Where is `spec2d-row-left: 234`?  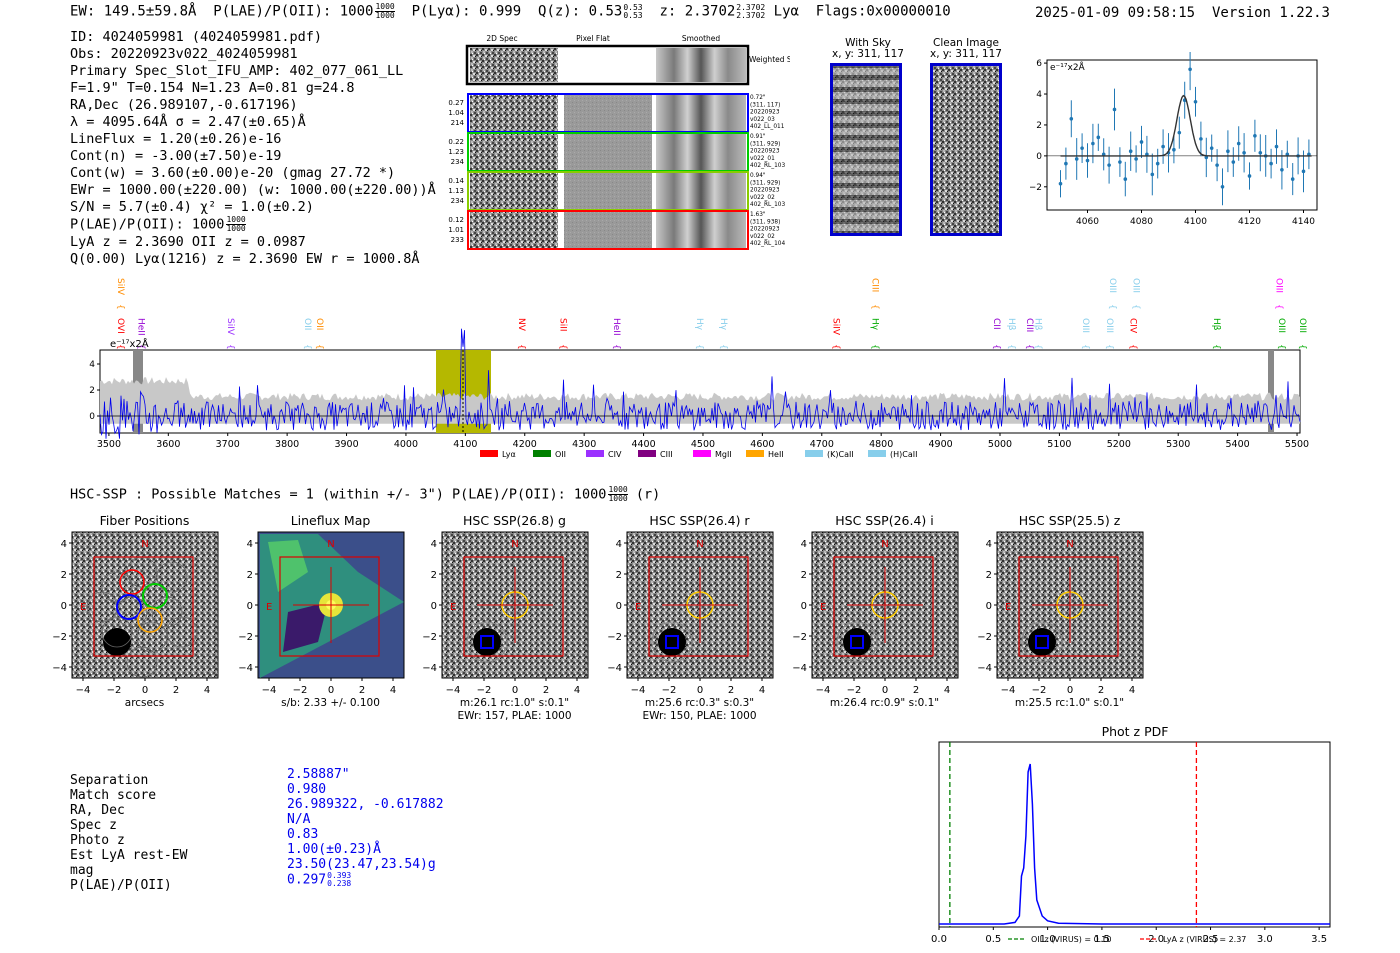 spec2d-row-left: 234 is located at coordinates (458, 162).